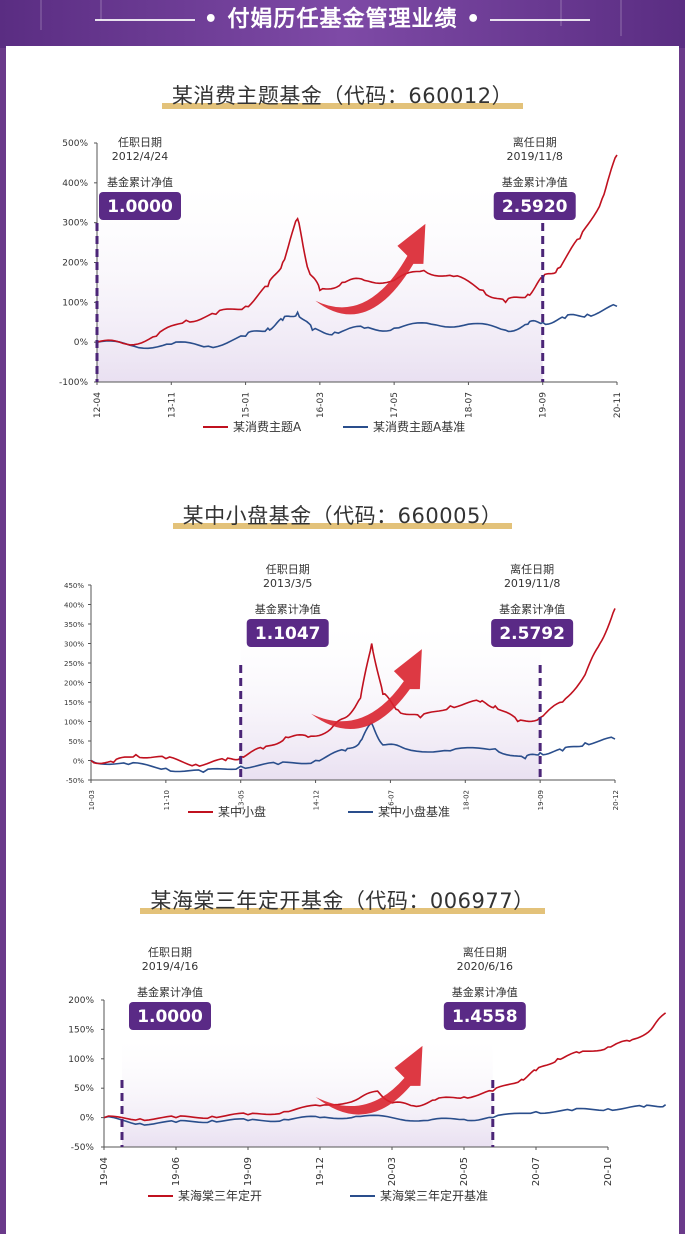 Image resolution: width=685 pixels, height=1234 pixels. Describe the element at coordinates (92, 800) in the screenshot. I see `x-tick-label: 10-03` at that location.